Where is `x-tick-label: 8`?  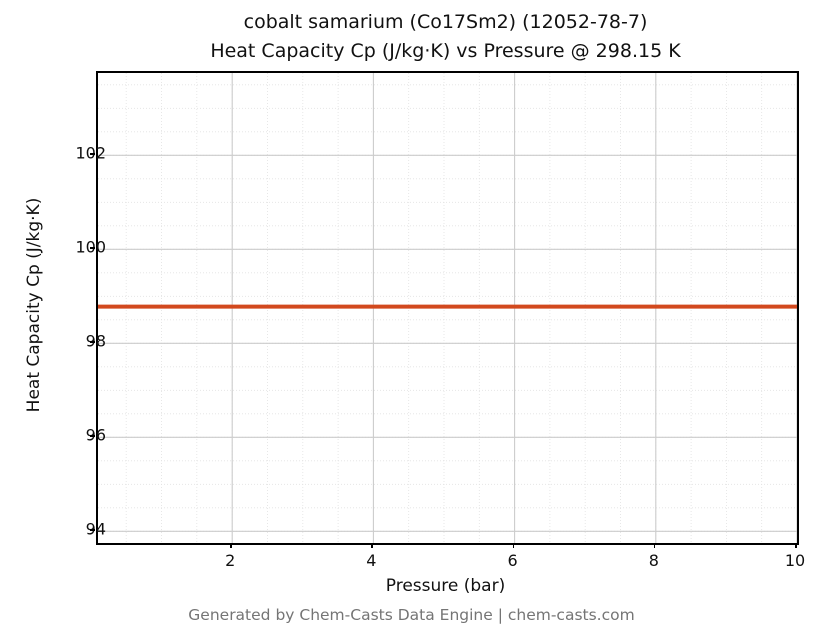 x-tick-label: 8 is located at coordinates (653, 560).